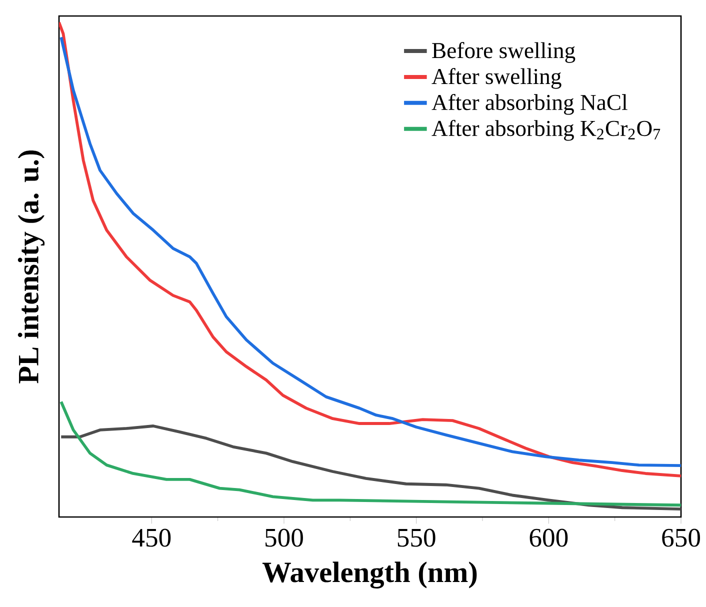 This screenshot has height=607, width=706. I want to click on legend-label: After absorbing NaCl, so click(530, 104).